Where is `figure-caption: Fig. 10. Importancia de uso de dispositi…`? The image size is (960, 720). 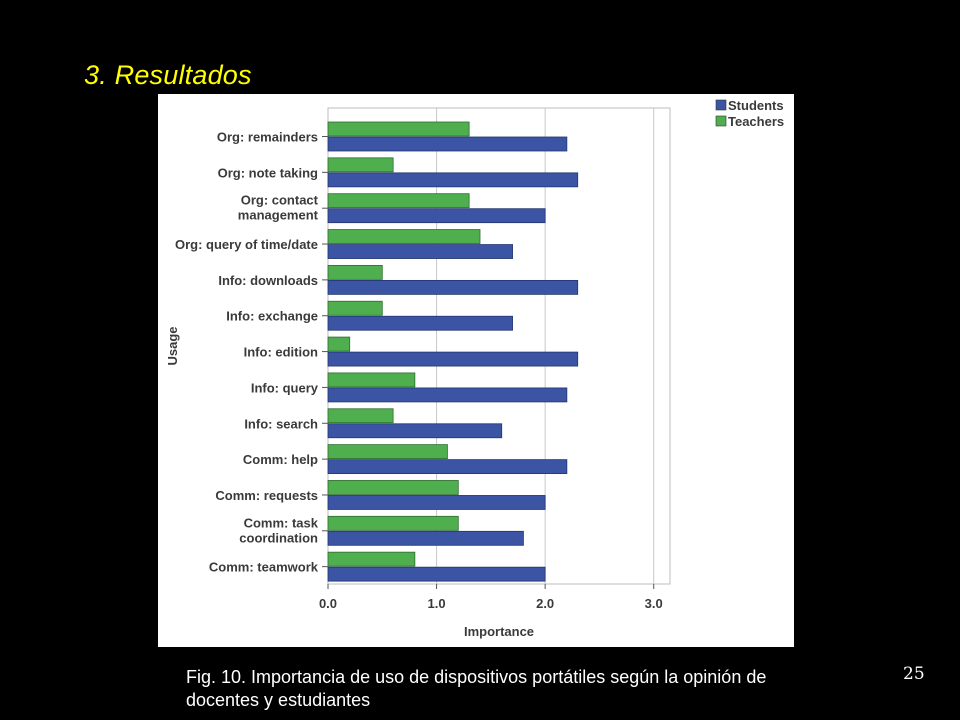
figure-caption: Fig. 10. Importancia de uso de dispositi… is located at coordinates (476, 688).